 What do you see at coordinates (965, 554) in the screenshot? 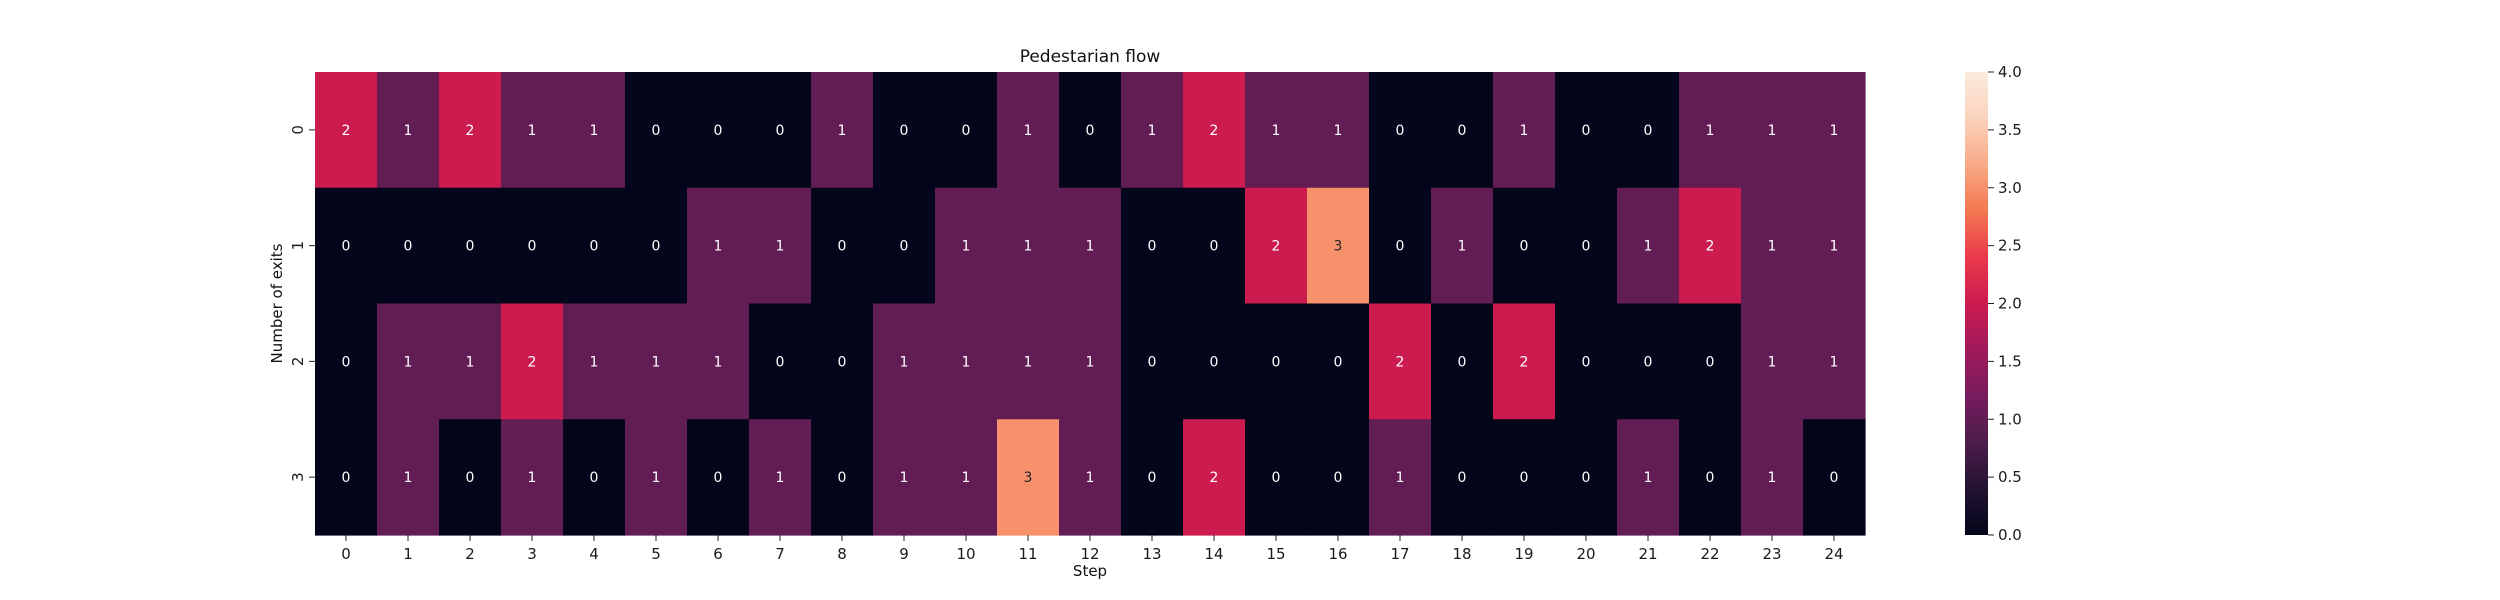
I see `x-tick-label: 10` at bounding box center [965, 554].